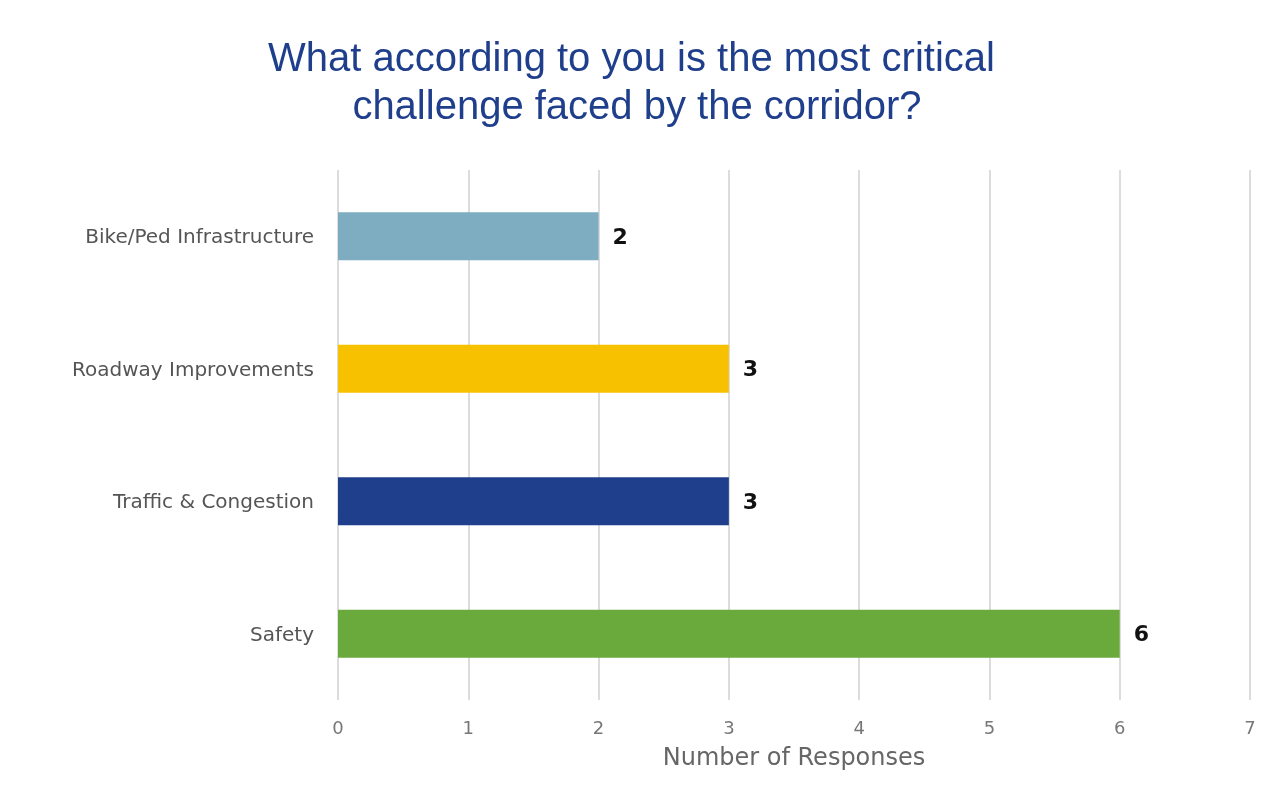  What do you see at coordinates (199, 236) in the screenshot?
I see `y-tick-label: Bike/Ped Infrastructure` at bounding box center [199, 236].